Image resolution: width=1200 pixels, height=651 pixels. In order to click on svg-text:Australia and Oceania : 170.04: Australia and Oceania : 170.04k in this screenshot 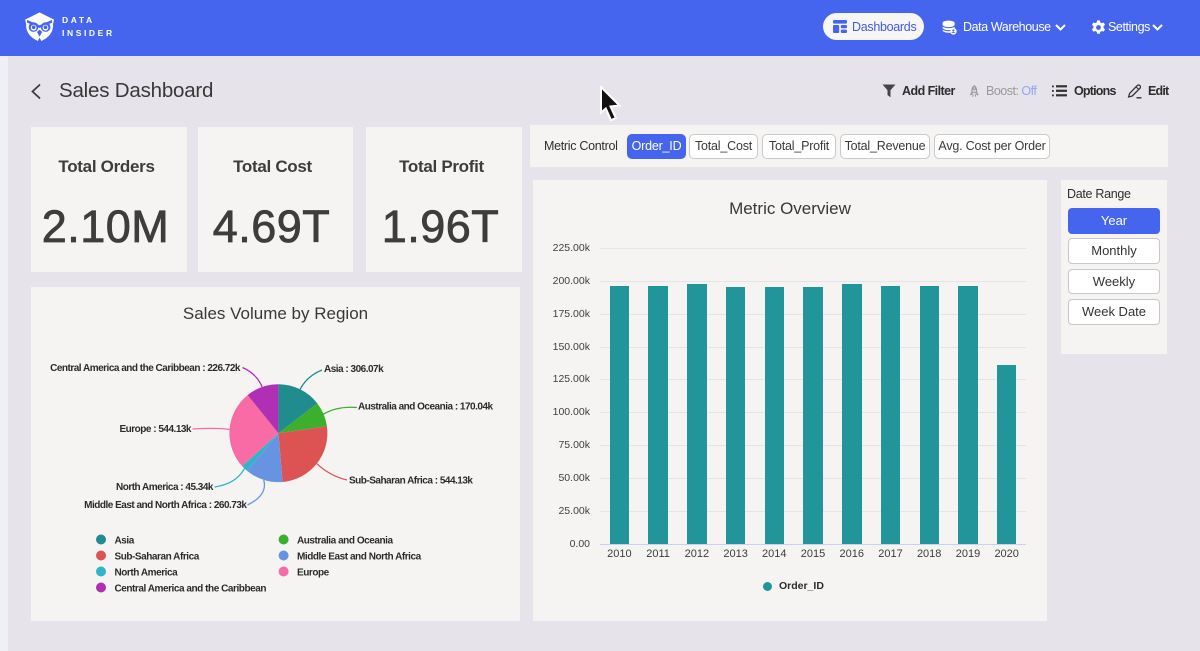, I will do `click(426, 407)`.